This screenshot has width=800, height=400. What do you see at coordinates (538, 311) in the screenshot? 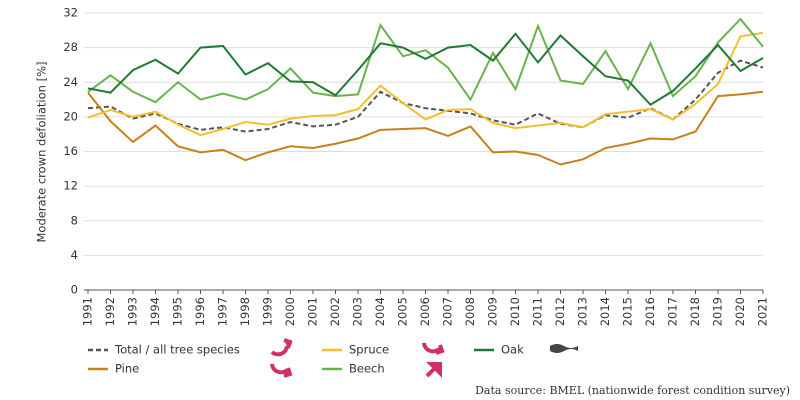
I see `x-tick-label: 2011` at bounding box center [538, 311].